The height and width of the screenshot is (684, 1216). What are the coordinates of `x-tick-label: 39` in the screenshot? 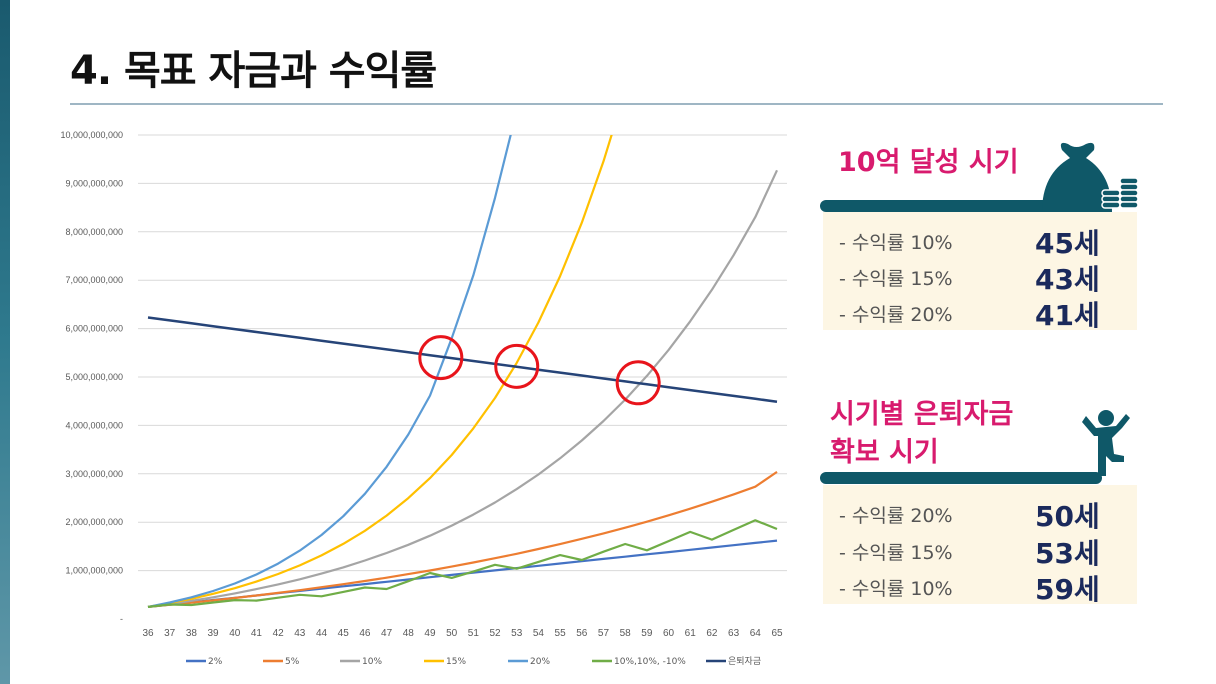 It's located at (214, 633).